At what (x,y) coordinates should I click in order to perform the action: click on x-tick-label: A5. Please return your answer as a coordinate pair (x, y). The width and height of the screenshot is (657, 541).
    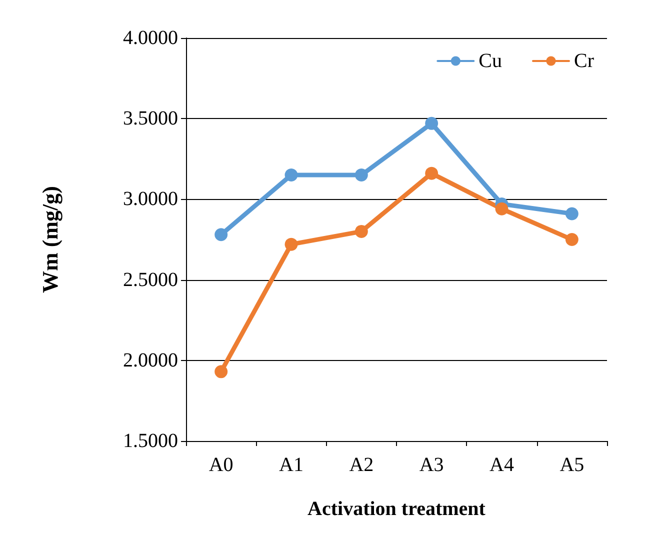
    Looking at the image, I should click on (572, 465).